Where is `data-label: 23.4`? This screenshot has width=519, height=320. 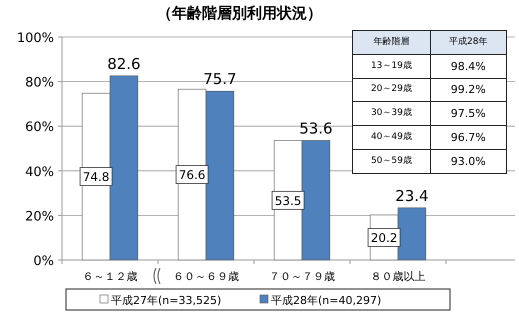
data-label: 23.4 is located at coordinates (412, 195).